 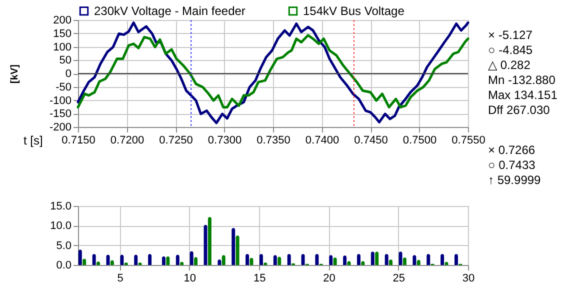 I want to click on x-axis-title: t [s], so click(x=33, y=141).